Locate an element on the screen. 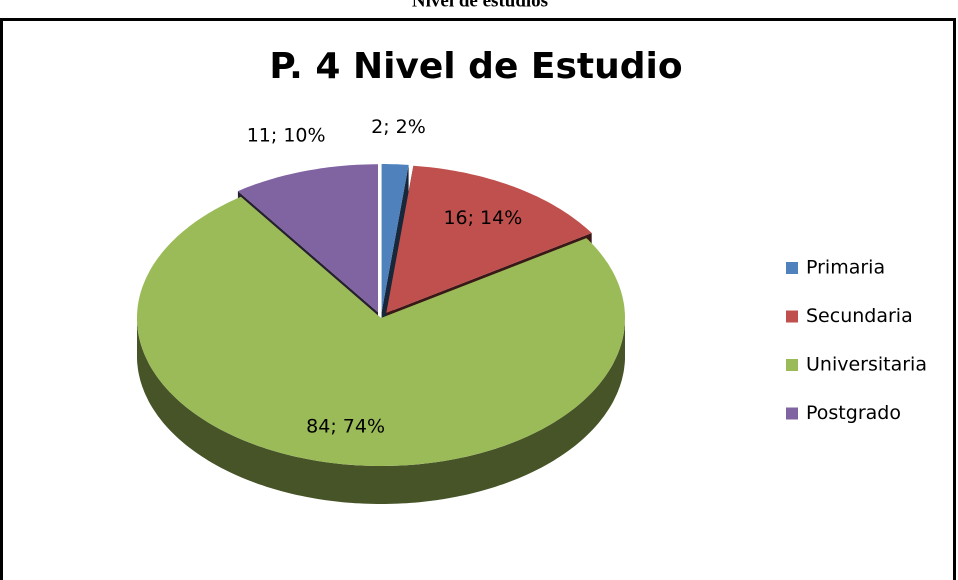 This screenshot has width=958, height=580. chart-title: P. 4 Nivel de Estudio is located at coordinates (475, 66).